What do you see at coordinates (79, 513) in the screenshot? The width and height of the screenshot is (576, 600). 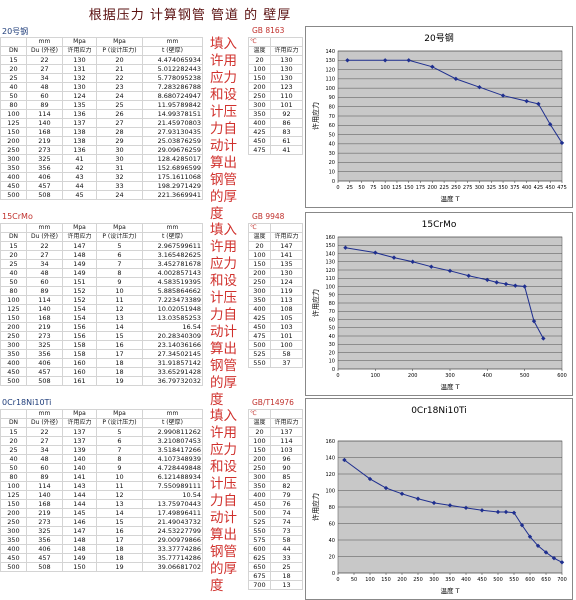 I see `table-cell: 145` at bounding box center [79, 513].